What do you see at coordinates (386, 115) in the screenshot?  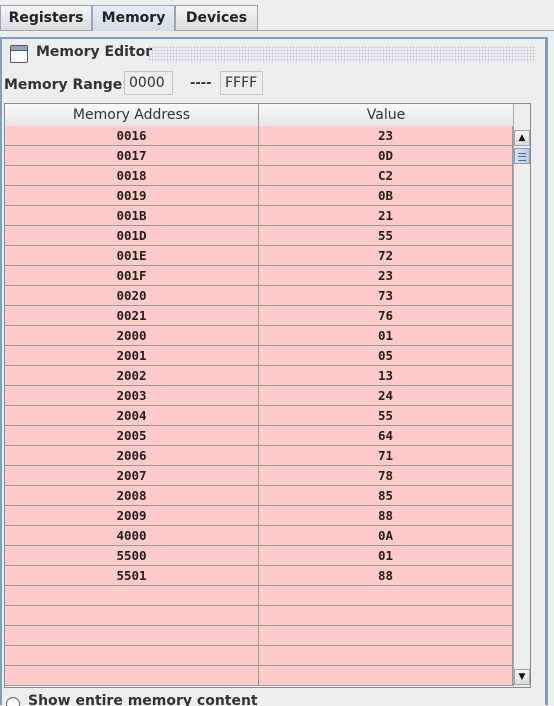 I see `column-header-value: Value` at bounding box center [386, 115].